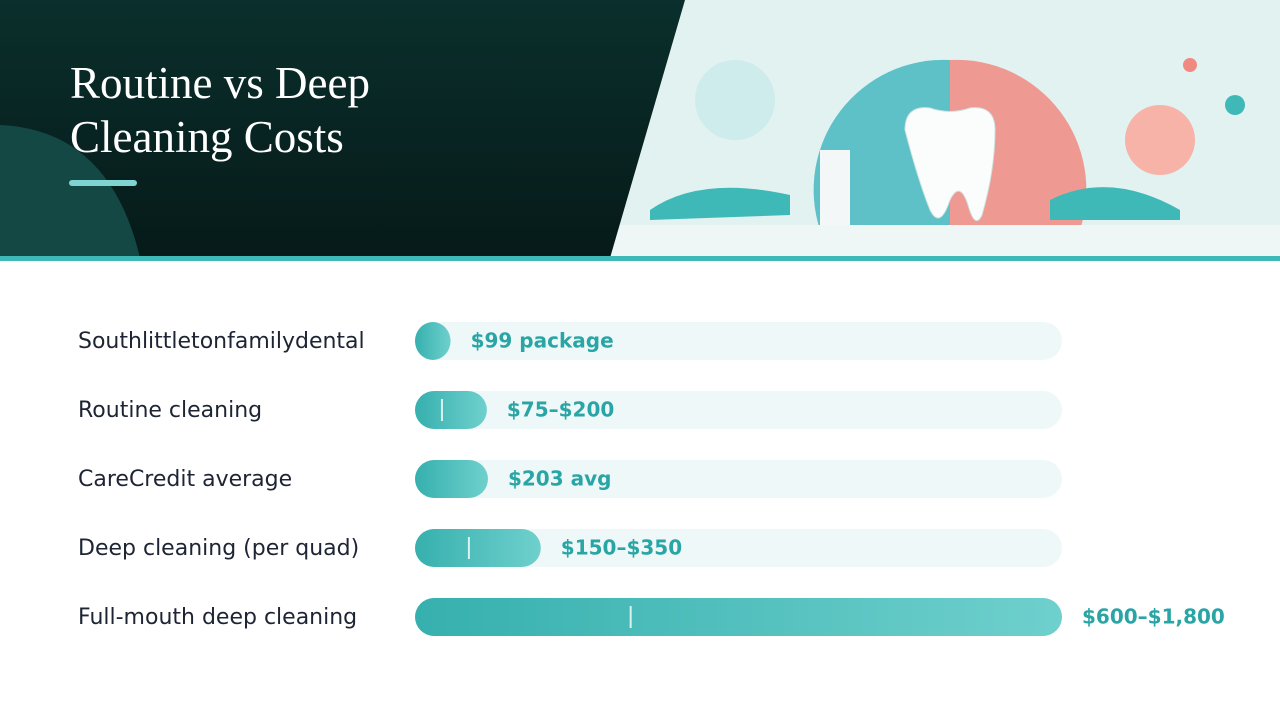 The image size is (1280, 720). What do you see at coordinates (103, 183) in the screenshot?
I see `title-underline` at bounding box center [103, 183].